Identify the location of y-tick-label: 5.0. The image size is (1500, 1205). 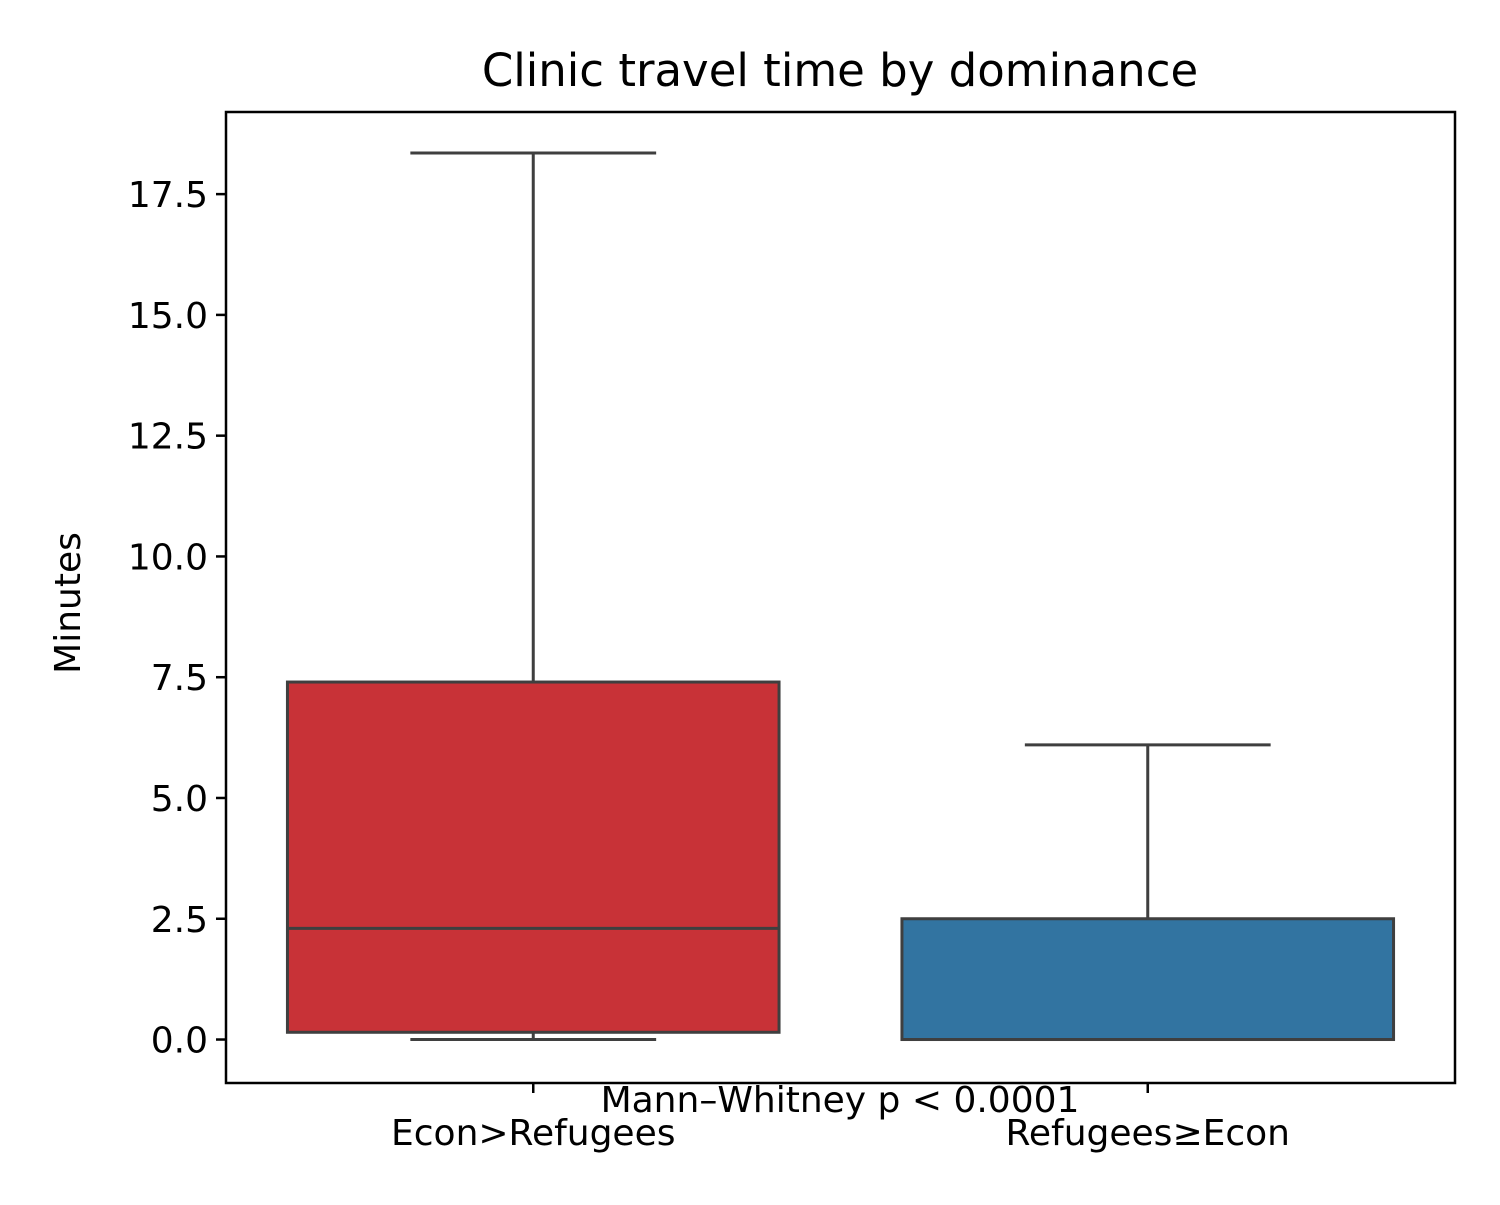
(179, 799).